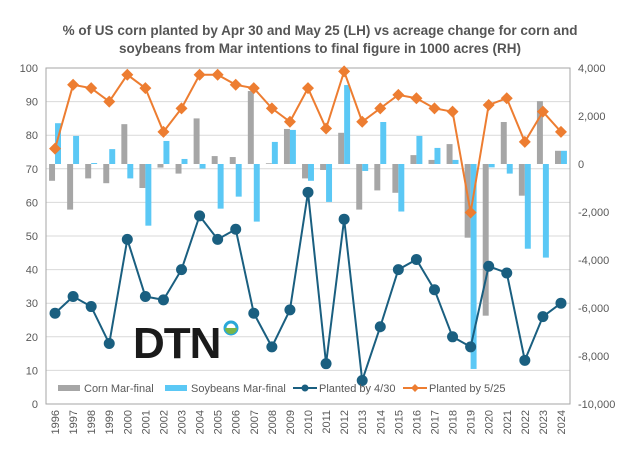 This screenshot has height=460, width=640. Describe the element at coordinates (238, 389) in the screenshot. I see `legend-label: Soybeans Mar-final` at that location.